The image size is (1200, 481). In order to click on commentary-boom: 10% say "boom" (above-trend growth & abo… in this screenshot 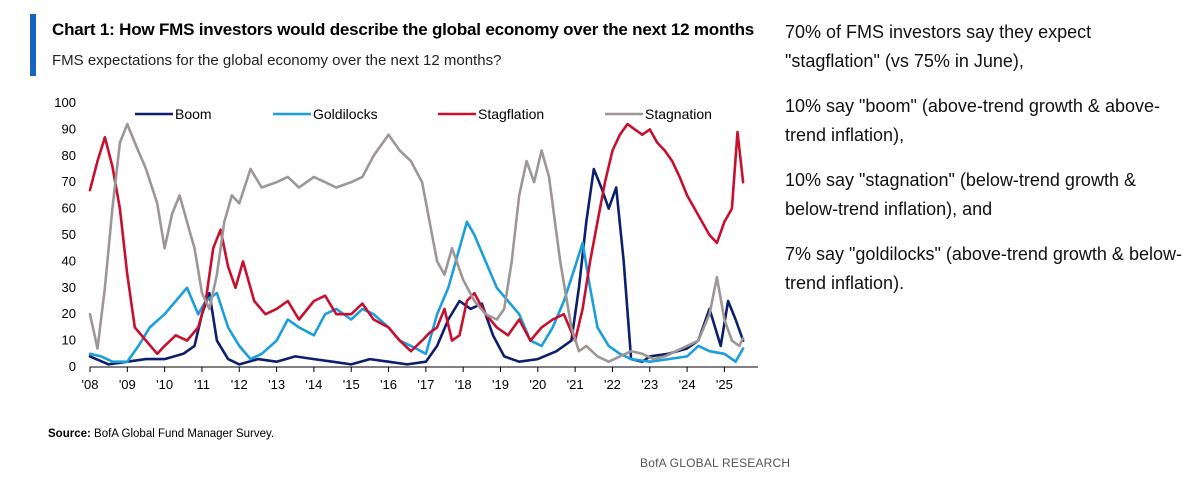, I will do `click(972, 120)`.